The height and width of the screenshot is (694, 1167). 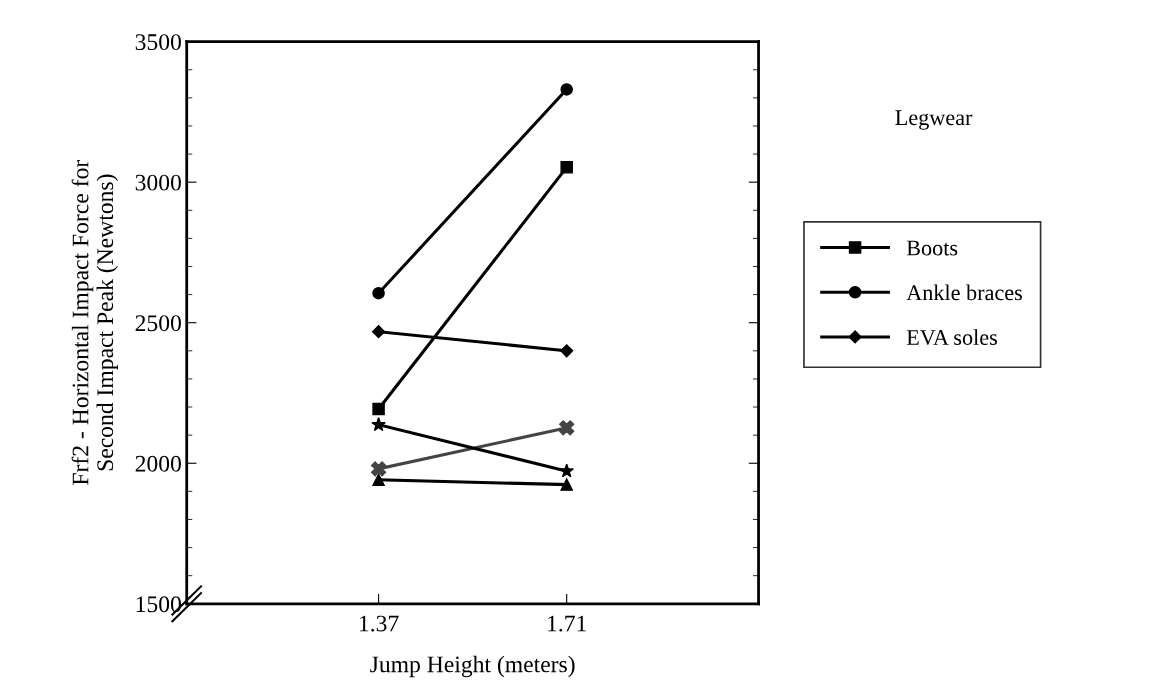 I want to click on y-tick-label: 2500, so click(x=158, y=323).